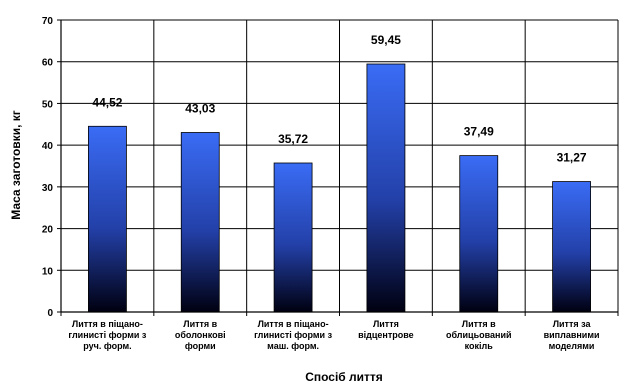 Image resolution: width=625 pixels, height=385 pixels. Describe the element at coordinates (479, 132) in the screenshot. I see `data-label: 37,49` at that location.